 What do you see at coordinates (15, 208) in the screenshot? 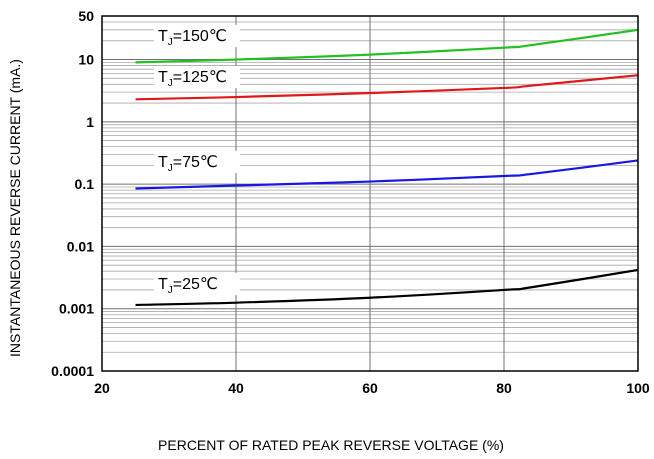
I see `y-axis-label: INSTANTANEOUS REVERSE CURRENT (mA.)` at bounding box center [15, 208].